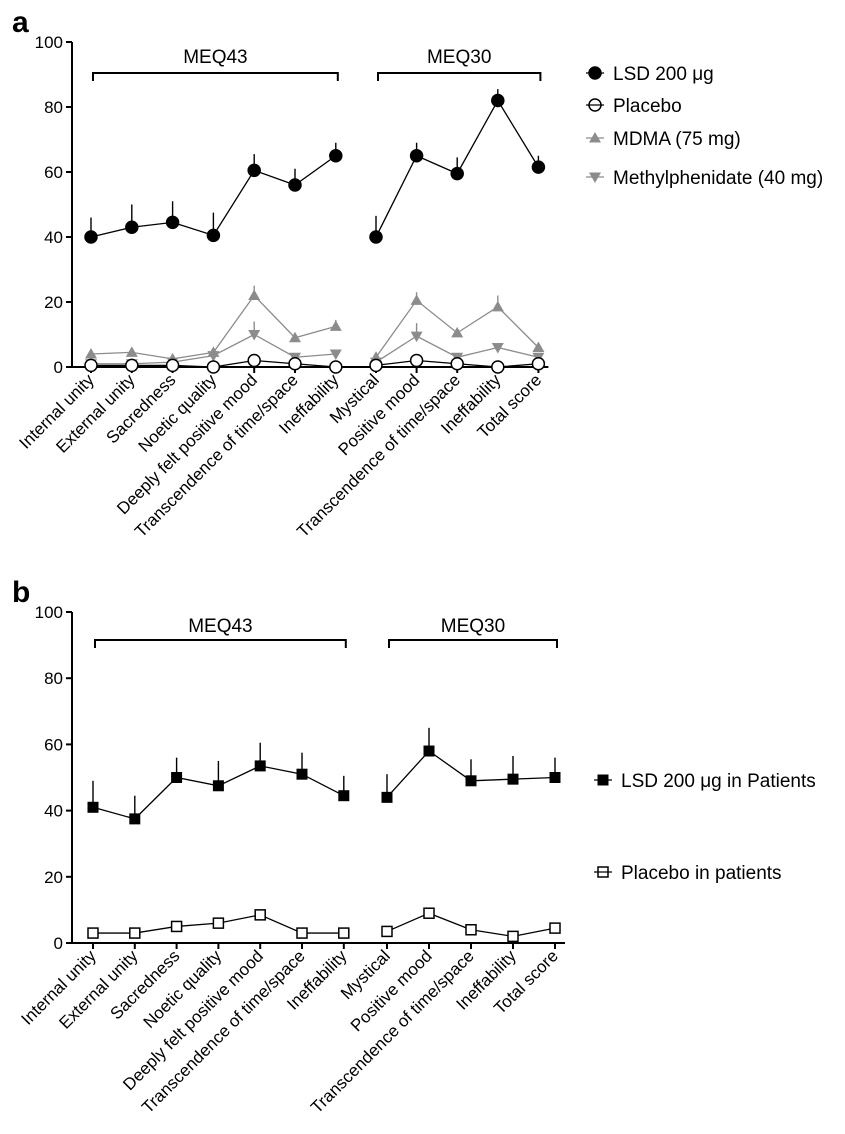  What do you see at coordinates (315, 363) in the screenshot?
I see `series-placebo` at bounding box center [315, 363].